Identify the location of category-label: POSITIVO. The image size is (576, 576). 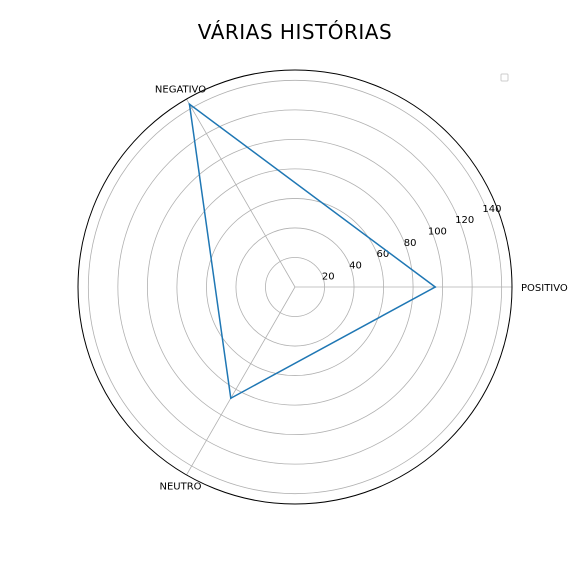
(544, 288).